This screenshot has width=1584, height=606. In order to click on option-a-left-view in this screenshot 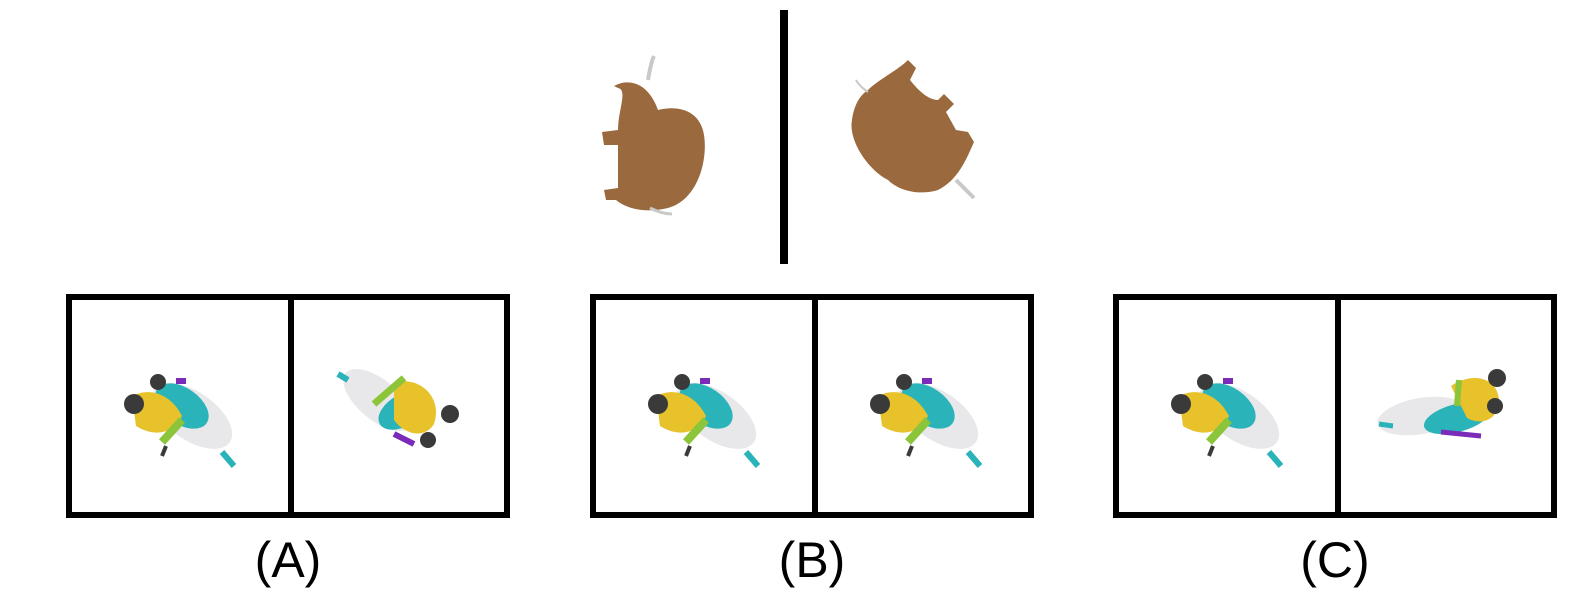, I will do `click(180, 406)`.